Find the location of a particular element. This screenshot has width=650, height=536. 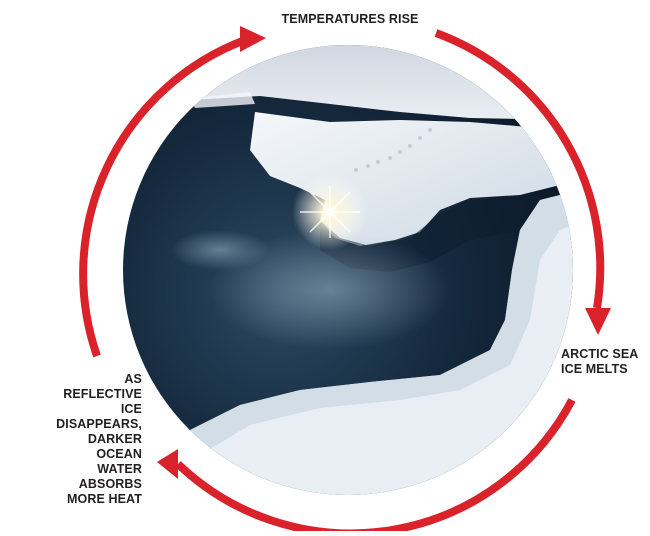

label-line: AS REFLECTIVE is located at coordinates (102, 386).